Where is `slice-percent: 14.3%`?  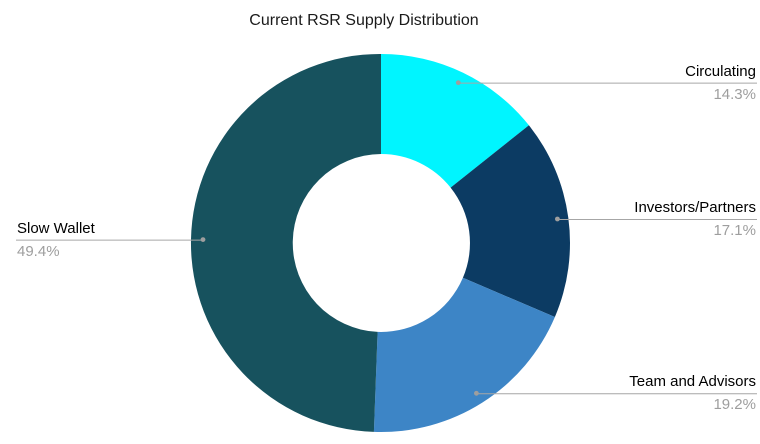
slice-percent: 14.3% is located at coordinates (734, 94).